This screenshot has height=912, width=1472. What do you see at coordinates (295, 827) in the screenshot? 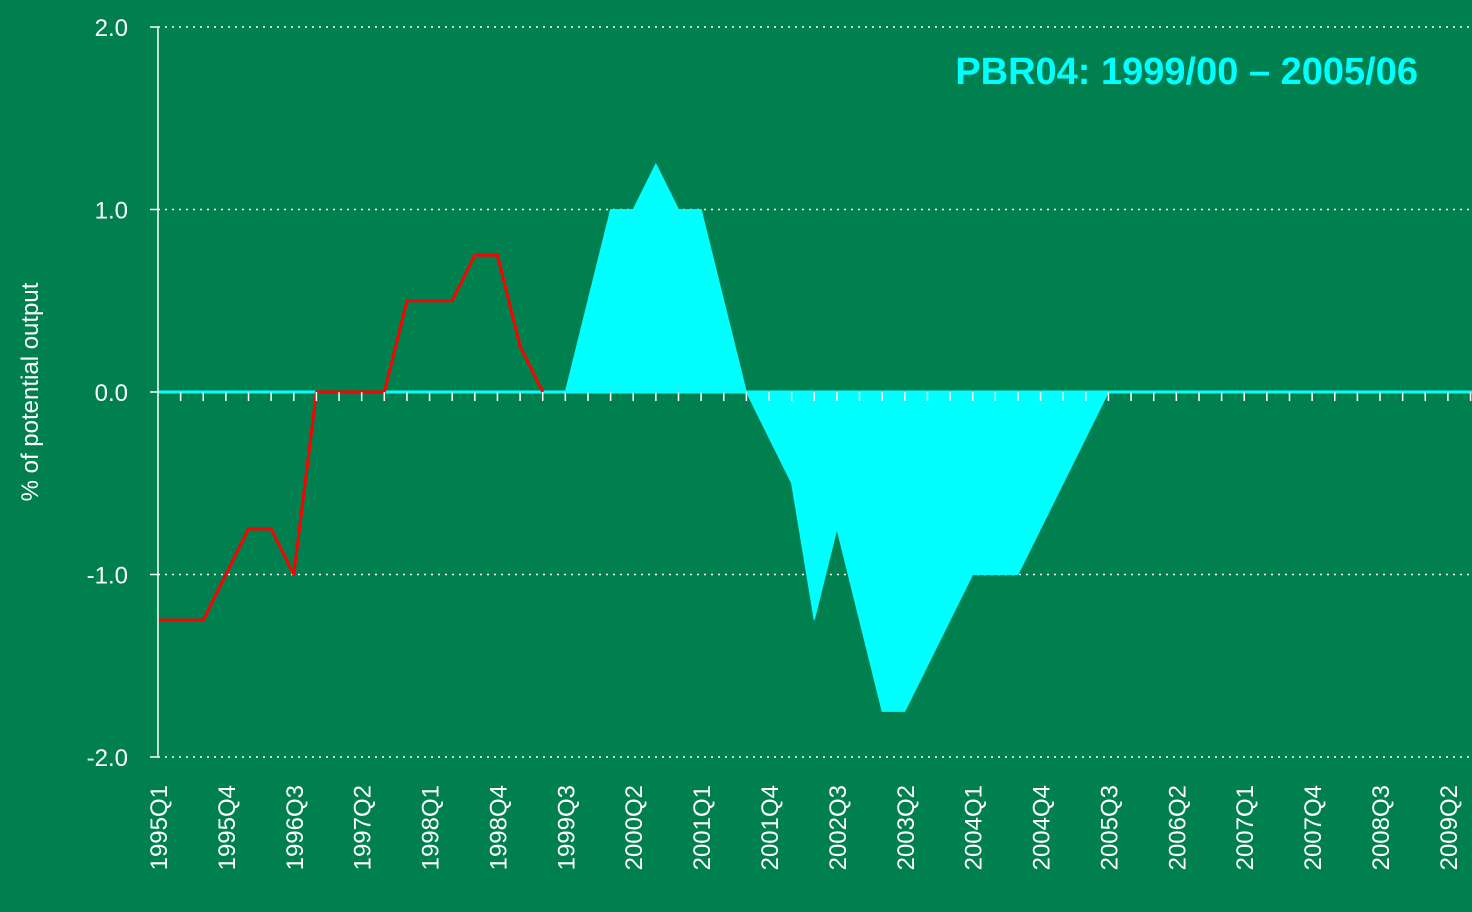
I see `x-tick-label: 1996Q3` at bounding box center [295, 827].